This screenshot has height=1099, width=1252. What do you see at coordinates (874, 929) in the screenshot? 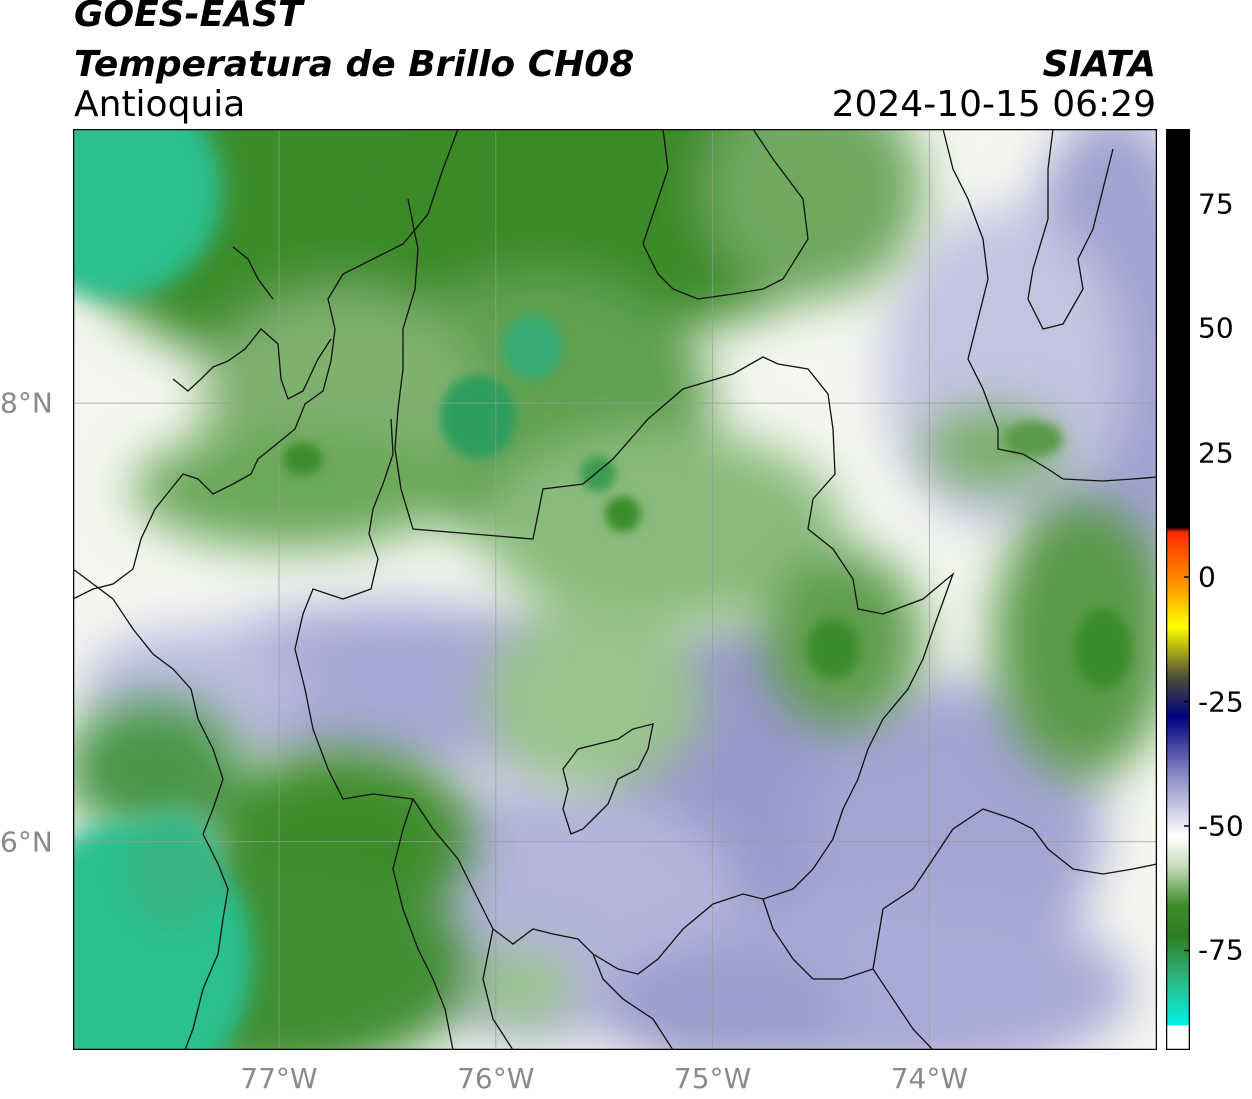
I see `department-boundary-south` at bounding box center [874, 929].